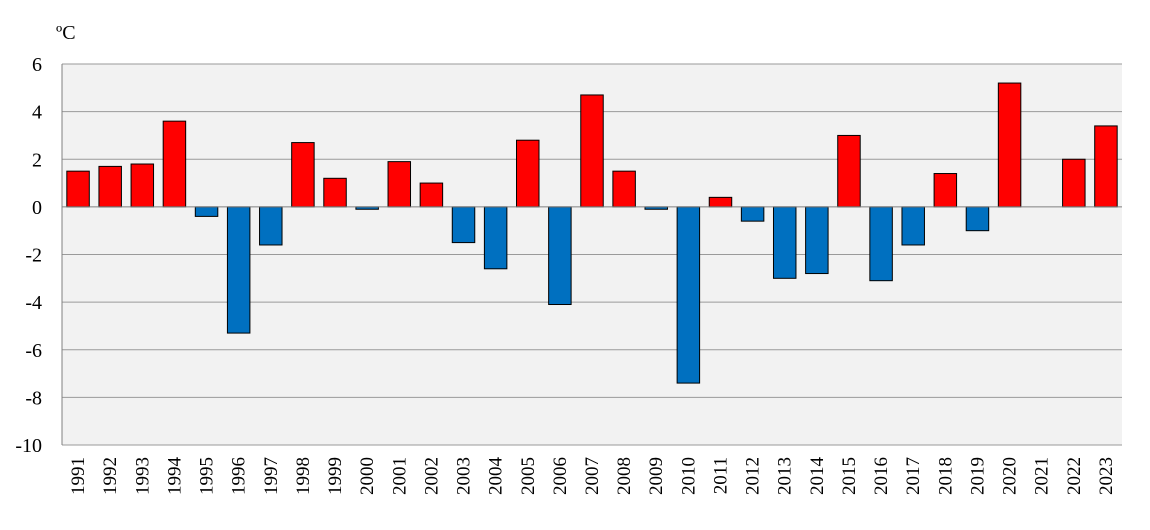 The width and height of the screenshot is (1150, 530). What do you see at coordinates (174, 476) in the screenshot?
I see `x-tick-label: 1994` at bounding box center [174, 476].